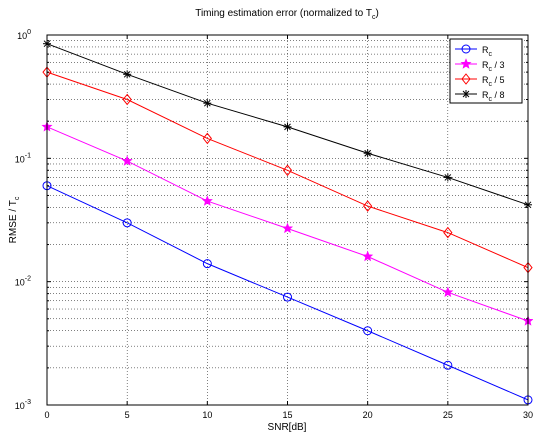 The image size is (533, 436). What do you see at coordinates (127, 415) in the screenshot?
I see `x-tick-label: 5` at bounding box center [127, 415].